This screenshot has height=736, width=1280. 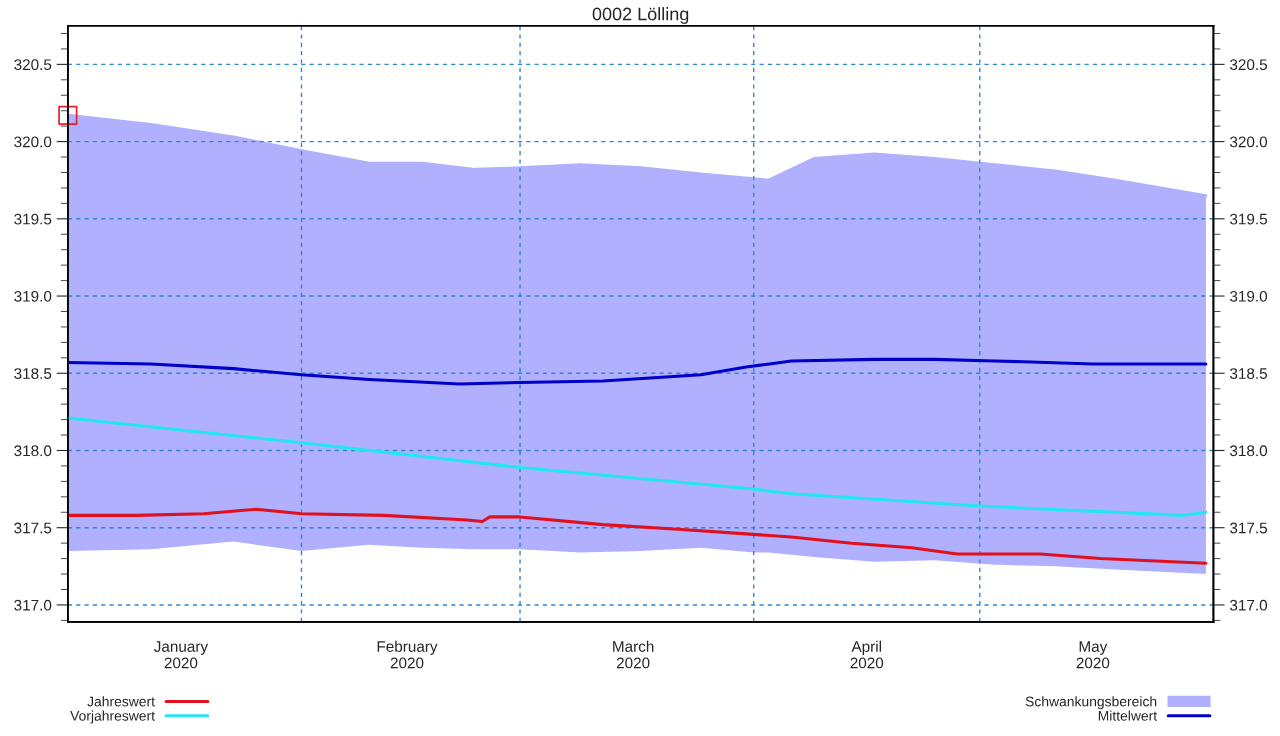 I want to click on y-tick-label: 318.0, so click(x=33, y=451).